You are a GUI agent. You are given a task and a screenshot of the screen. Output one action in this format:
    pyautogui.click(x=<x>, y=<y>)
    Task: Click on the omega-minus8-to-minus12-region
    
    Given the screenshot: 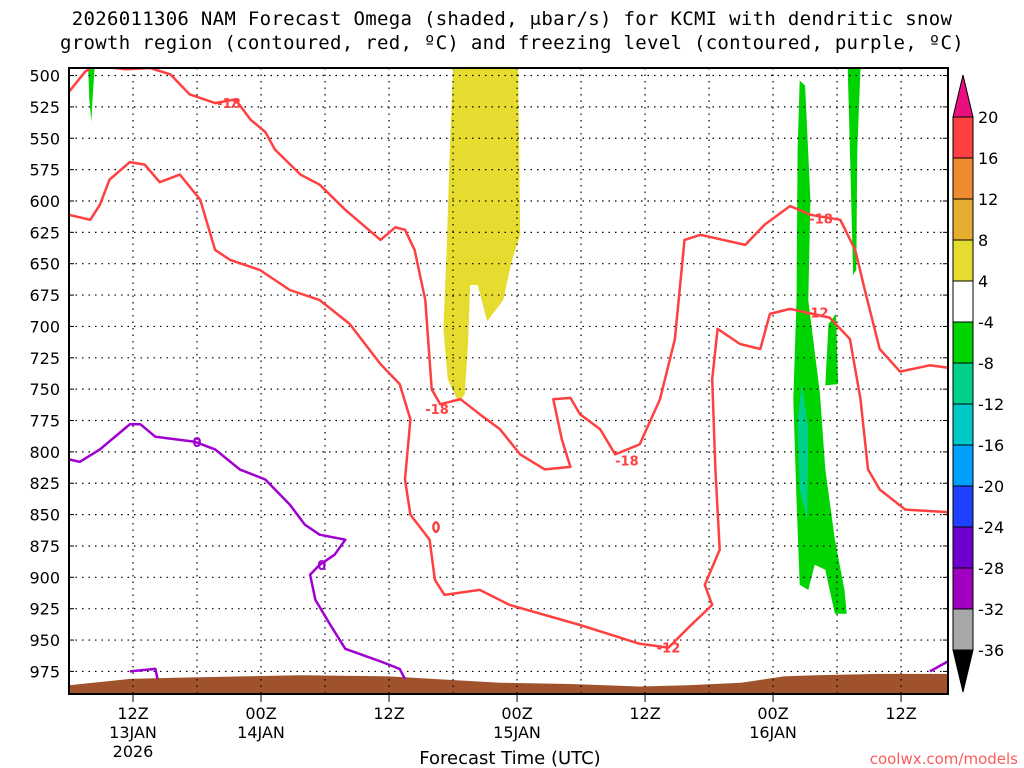 What is the action you would take?
    pyautogui.click(x=803, y=452)
    